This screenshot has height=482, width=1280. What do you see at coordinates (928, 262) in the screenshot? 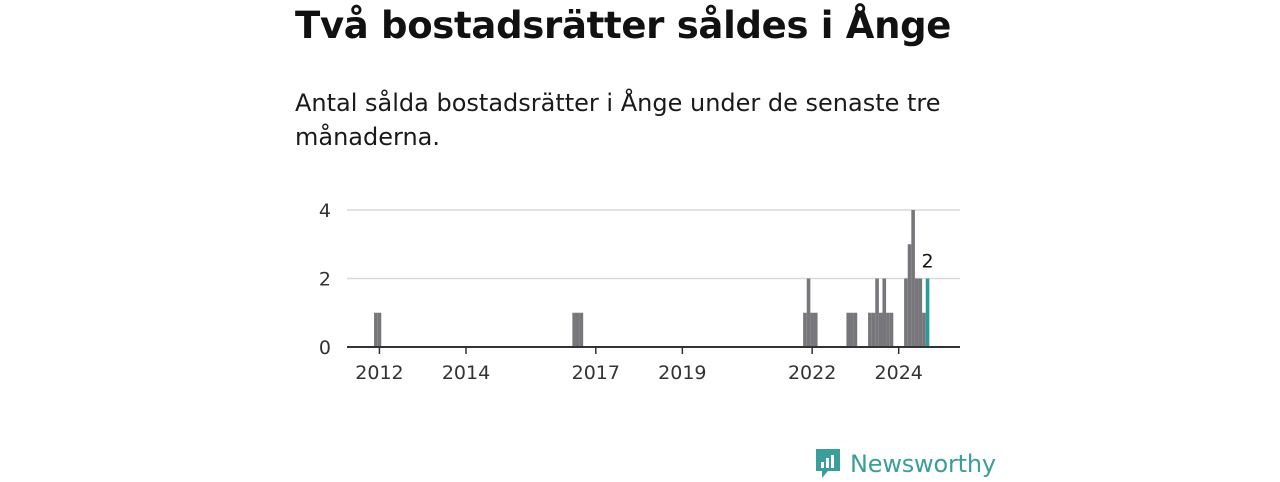
I see `data-label: 2` at bounding box center [928, 262].